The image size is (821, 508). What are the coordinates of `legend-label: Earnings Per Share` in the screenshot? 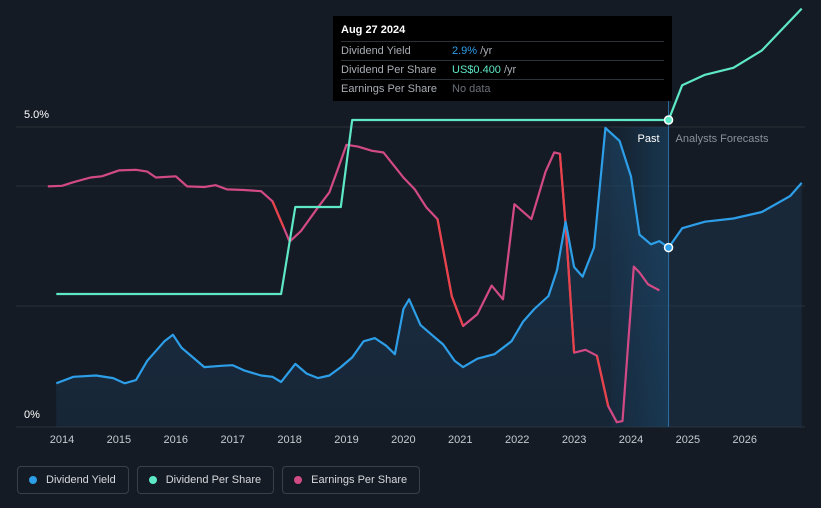 It's located at (359, 480).